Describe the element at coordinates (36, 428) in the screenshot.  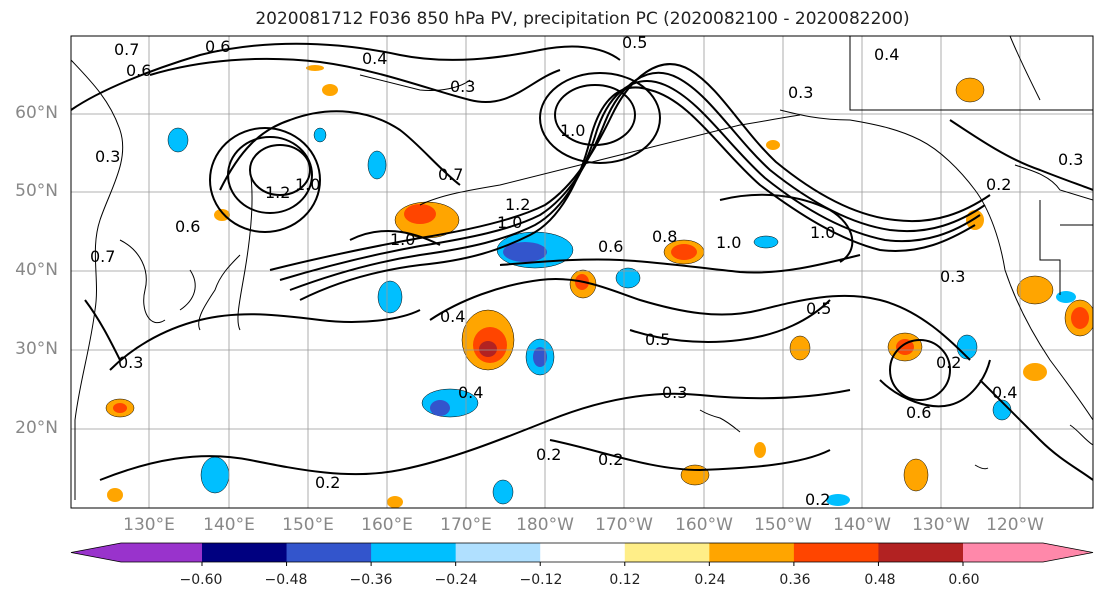
I see `lat-label: 20°N` at that location.